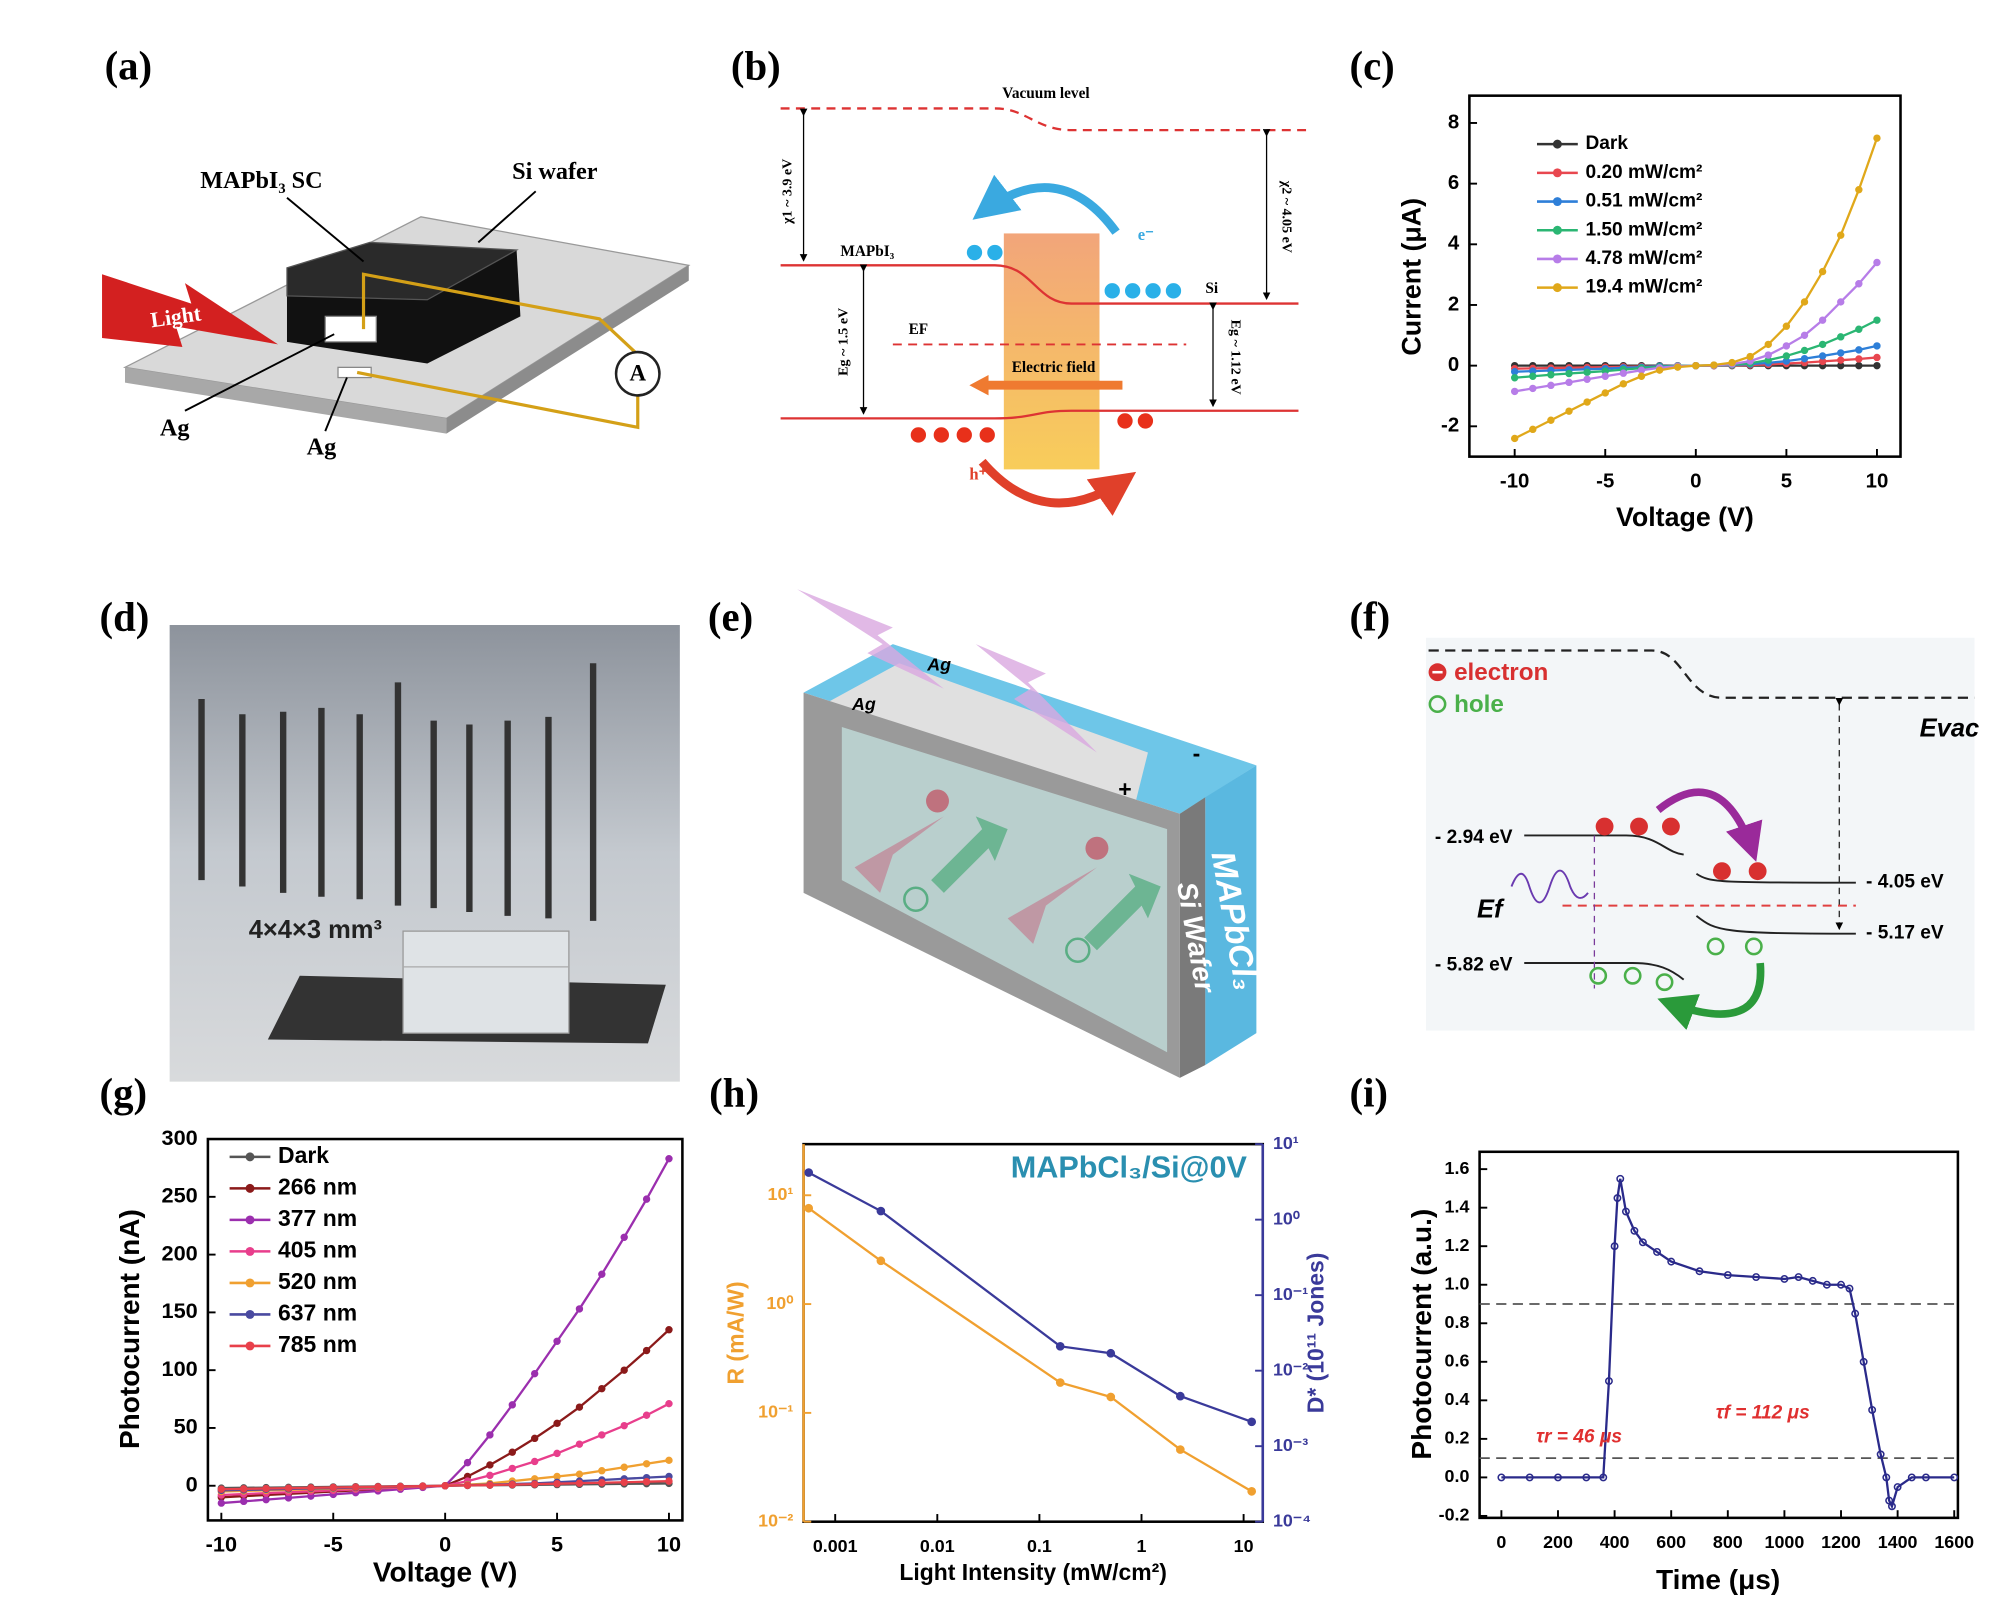  Describe the element at coordinates (1051, 351) in the screenshot. I see `junction` at that location.